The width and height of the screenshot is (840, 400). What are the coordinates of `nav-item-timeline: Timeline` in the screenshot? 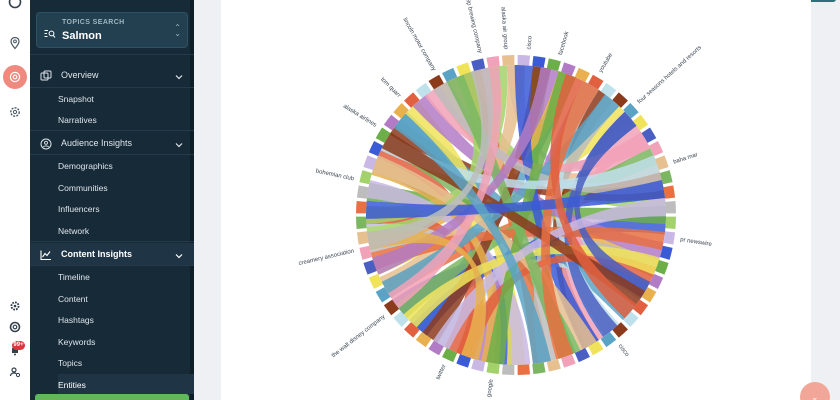 It's located at (74, 277).